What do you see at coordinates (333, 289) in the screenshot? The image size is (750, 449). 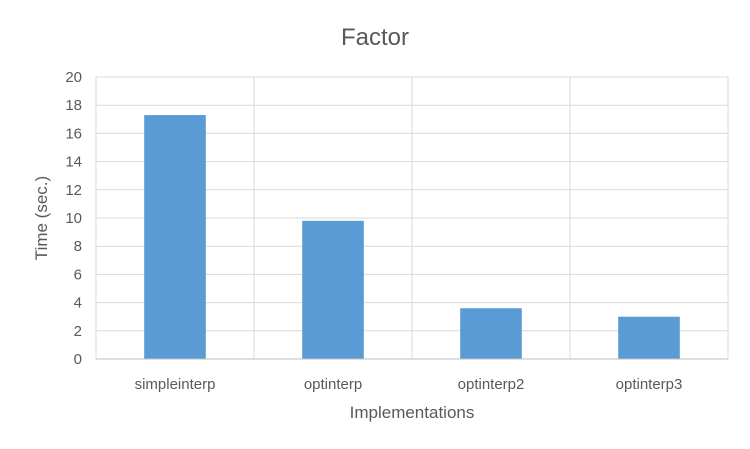 I see `bar-optinterp` at bounding box center [333, 289].